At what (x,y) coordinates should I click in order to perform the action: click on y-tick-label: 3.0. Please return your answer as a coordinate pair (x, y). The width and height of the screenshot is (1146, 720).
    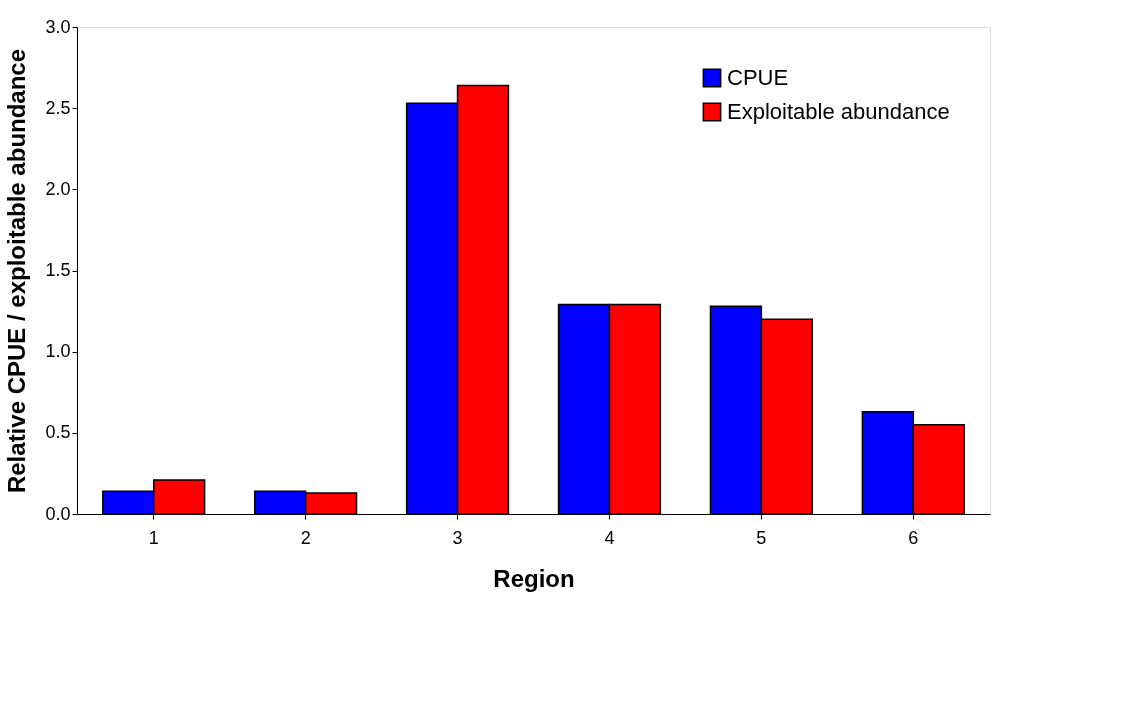
    Looking at the image, I should click on (58, 26).